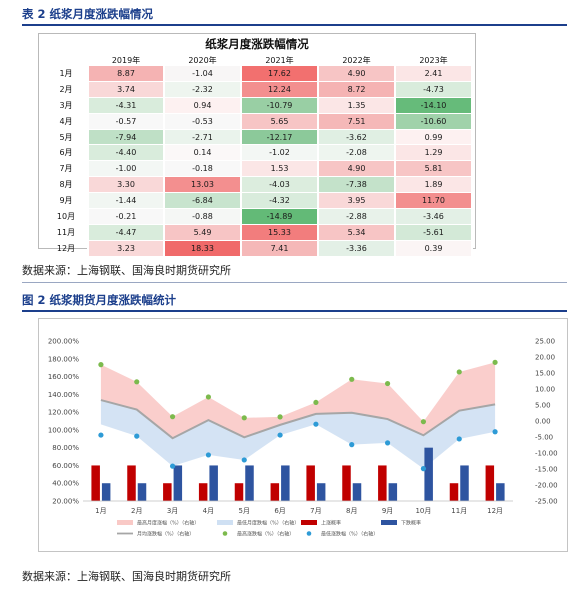 Image resolution: width=587 pixels, height=592 pixels. What do you see at coordinates (495, 511) in the screenshot?
I see `x-tick-label: 12月` at bounding box center [495, 511].